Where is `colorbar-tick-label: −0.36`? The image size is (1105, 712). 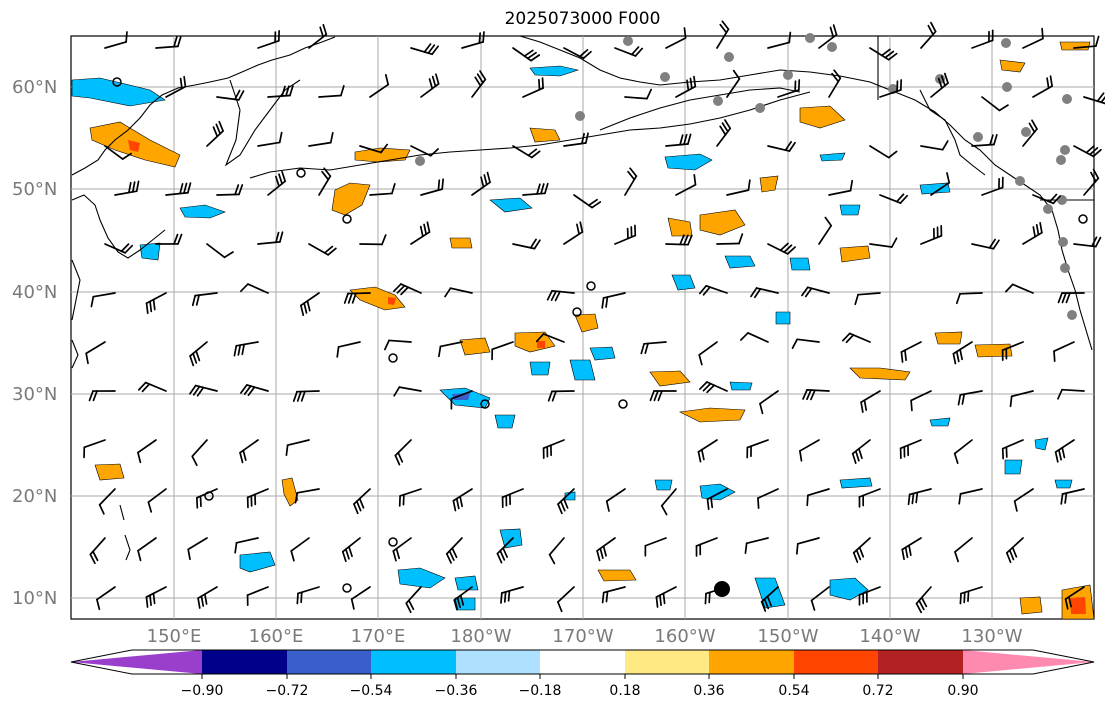 colorbar-tick-label: −0.36 is located at coordinates (456, 691).